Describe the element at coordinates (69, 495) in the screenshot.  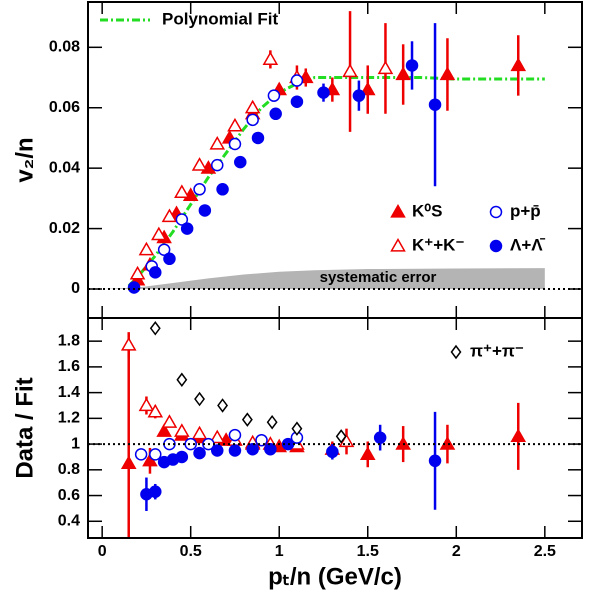
I see `y-tick-label: 0.6` at that location.